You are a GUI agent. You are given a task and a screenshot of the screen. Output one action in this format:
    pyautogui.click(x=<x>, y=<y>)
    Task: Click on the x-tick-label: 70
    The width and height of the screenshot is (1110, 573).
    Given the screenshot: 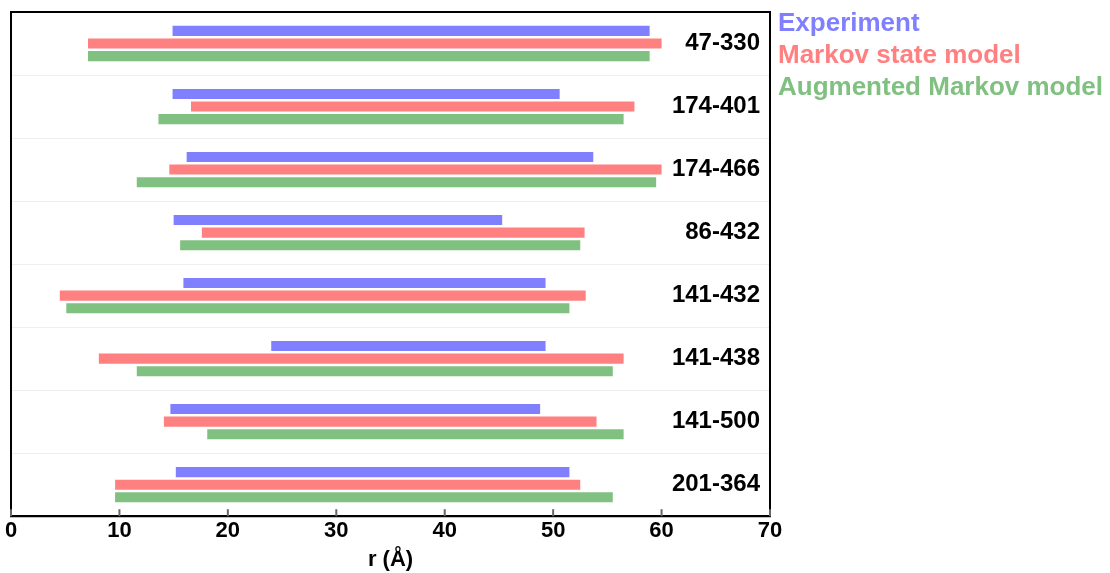 What is the action you would take?
    pyautogui.click(x=770, y=530)
    